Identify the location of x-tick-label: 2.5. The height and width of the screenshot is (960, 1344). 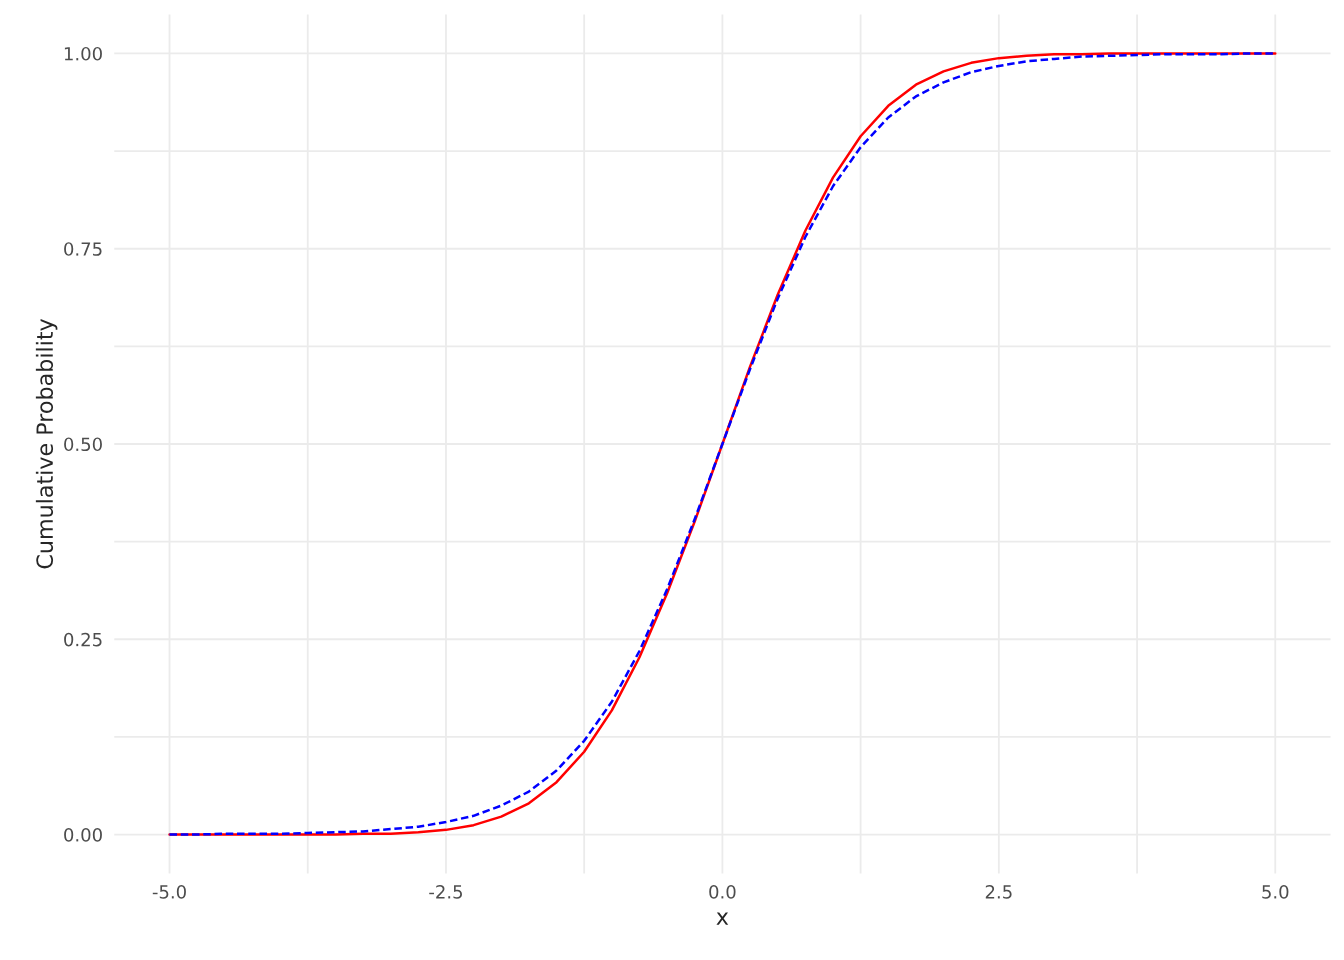
(998, 892).